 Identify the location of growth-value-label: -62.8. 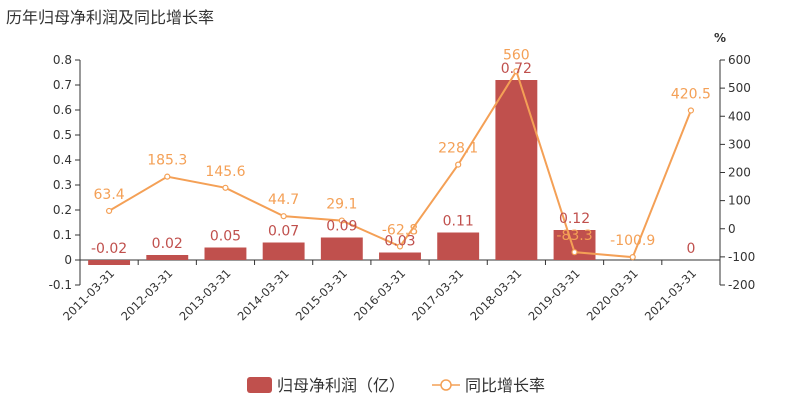
(400, 230).